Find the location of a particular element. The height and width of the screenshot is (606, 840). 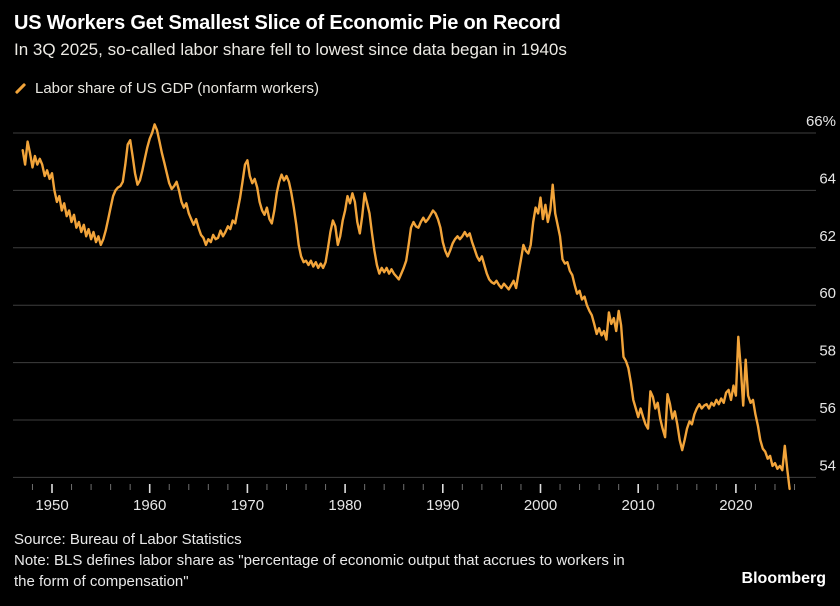

note-text-line2: the form of compensation" is located at coordinates (101, 581).